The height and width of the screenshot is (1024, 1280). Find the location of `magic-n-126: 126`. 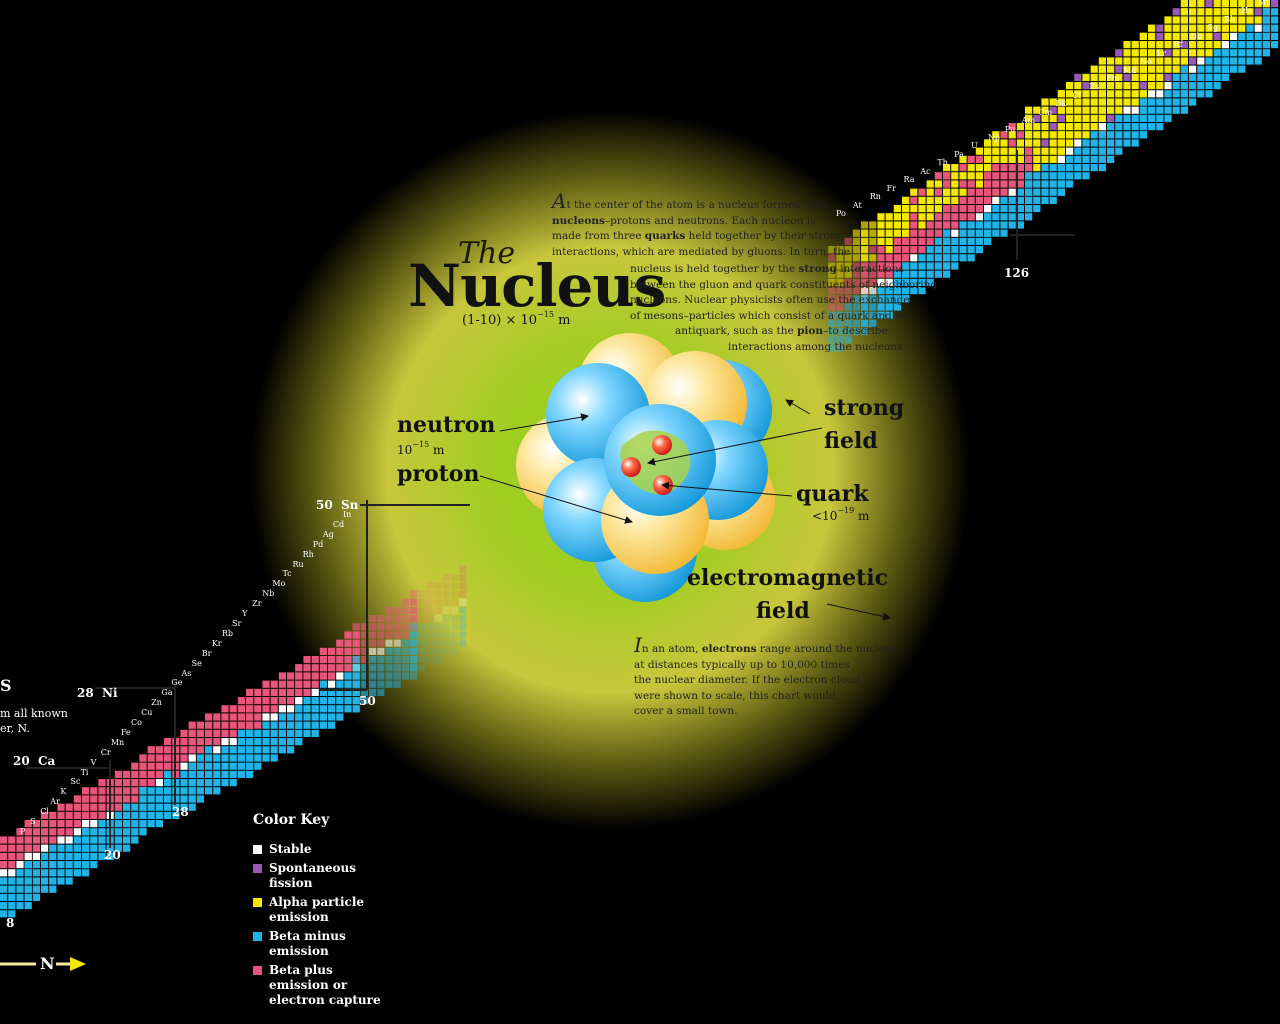

magic-n-126: 126 is located at coordinates (1017, 273).